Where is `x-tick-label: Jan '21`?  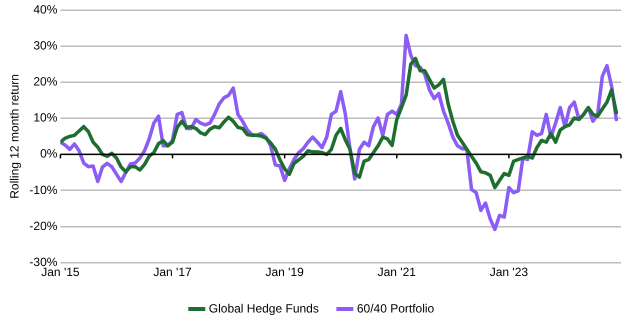 x-tick-label: Jan '21 is located at coordinates (397, 272).